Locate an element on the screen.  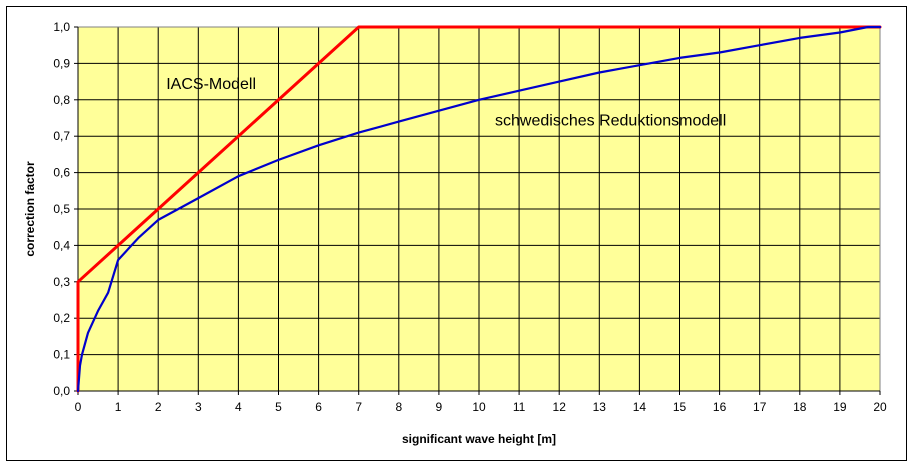
x-tick-label: 11 is located at coordinates (519, 407).